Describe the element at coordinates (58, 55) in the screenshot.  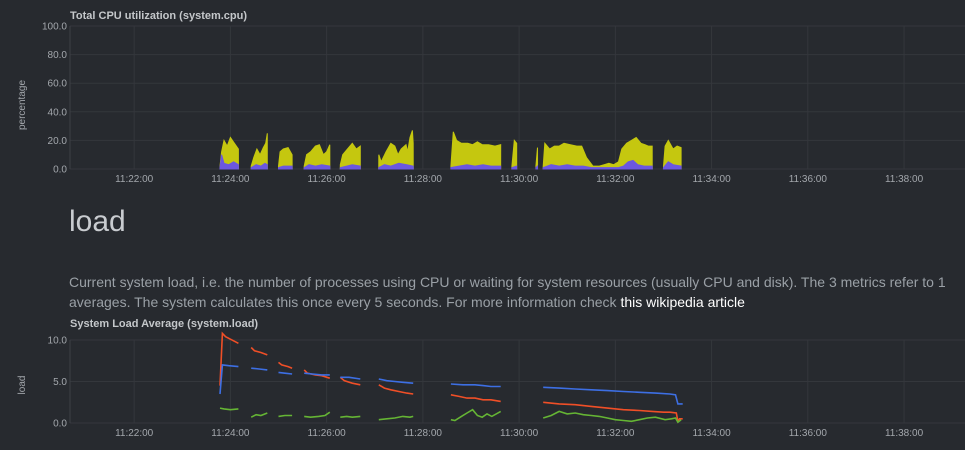
I see `y-tick-label: 80.0` at that location.